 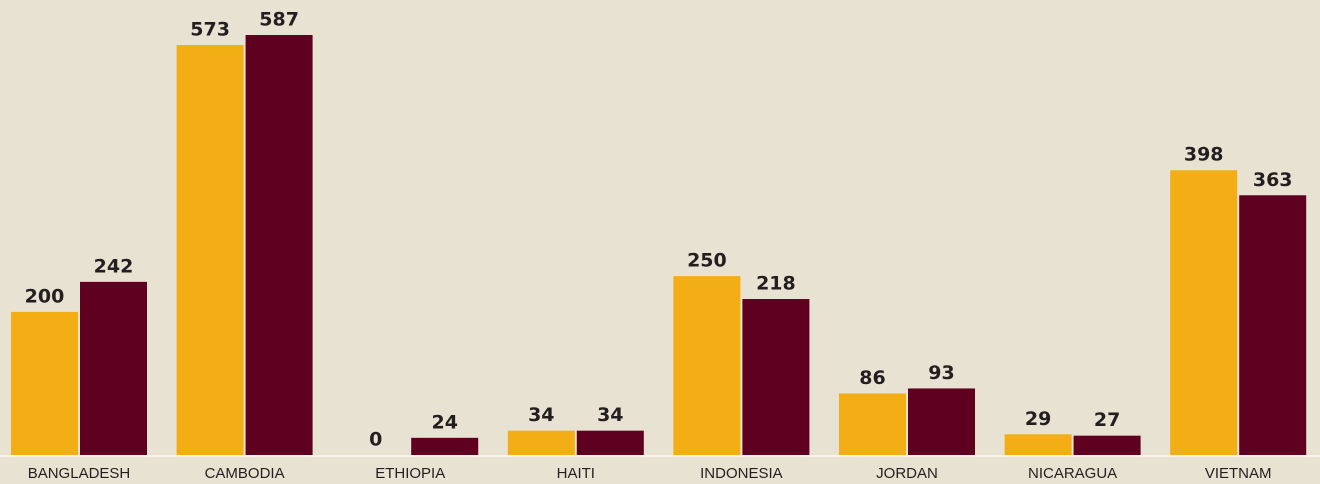 What do you see at coordinates (1038, 419) in the screenshot?
I see `value-label: 29` at bounding box center [1038, 419].